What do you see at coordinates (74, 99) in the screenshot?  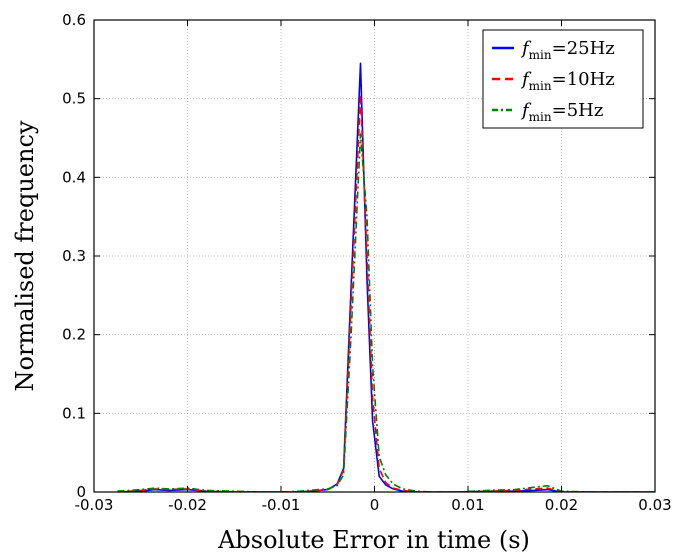 I see `y-tick-label: 0.5` at bounding box center [74, 99].